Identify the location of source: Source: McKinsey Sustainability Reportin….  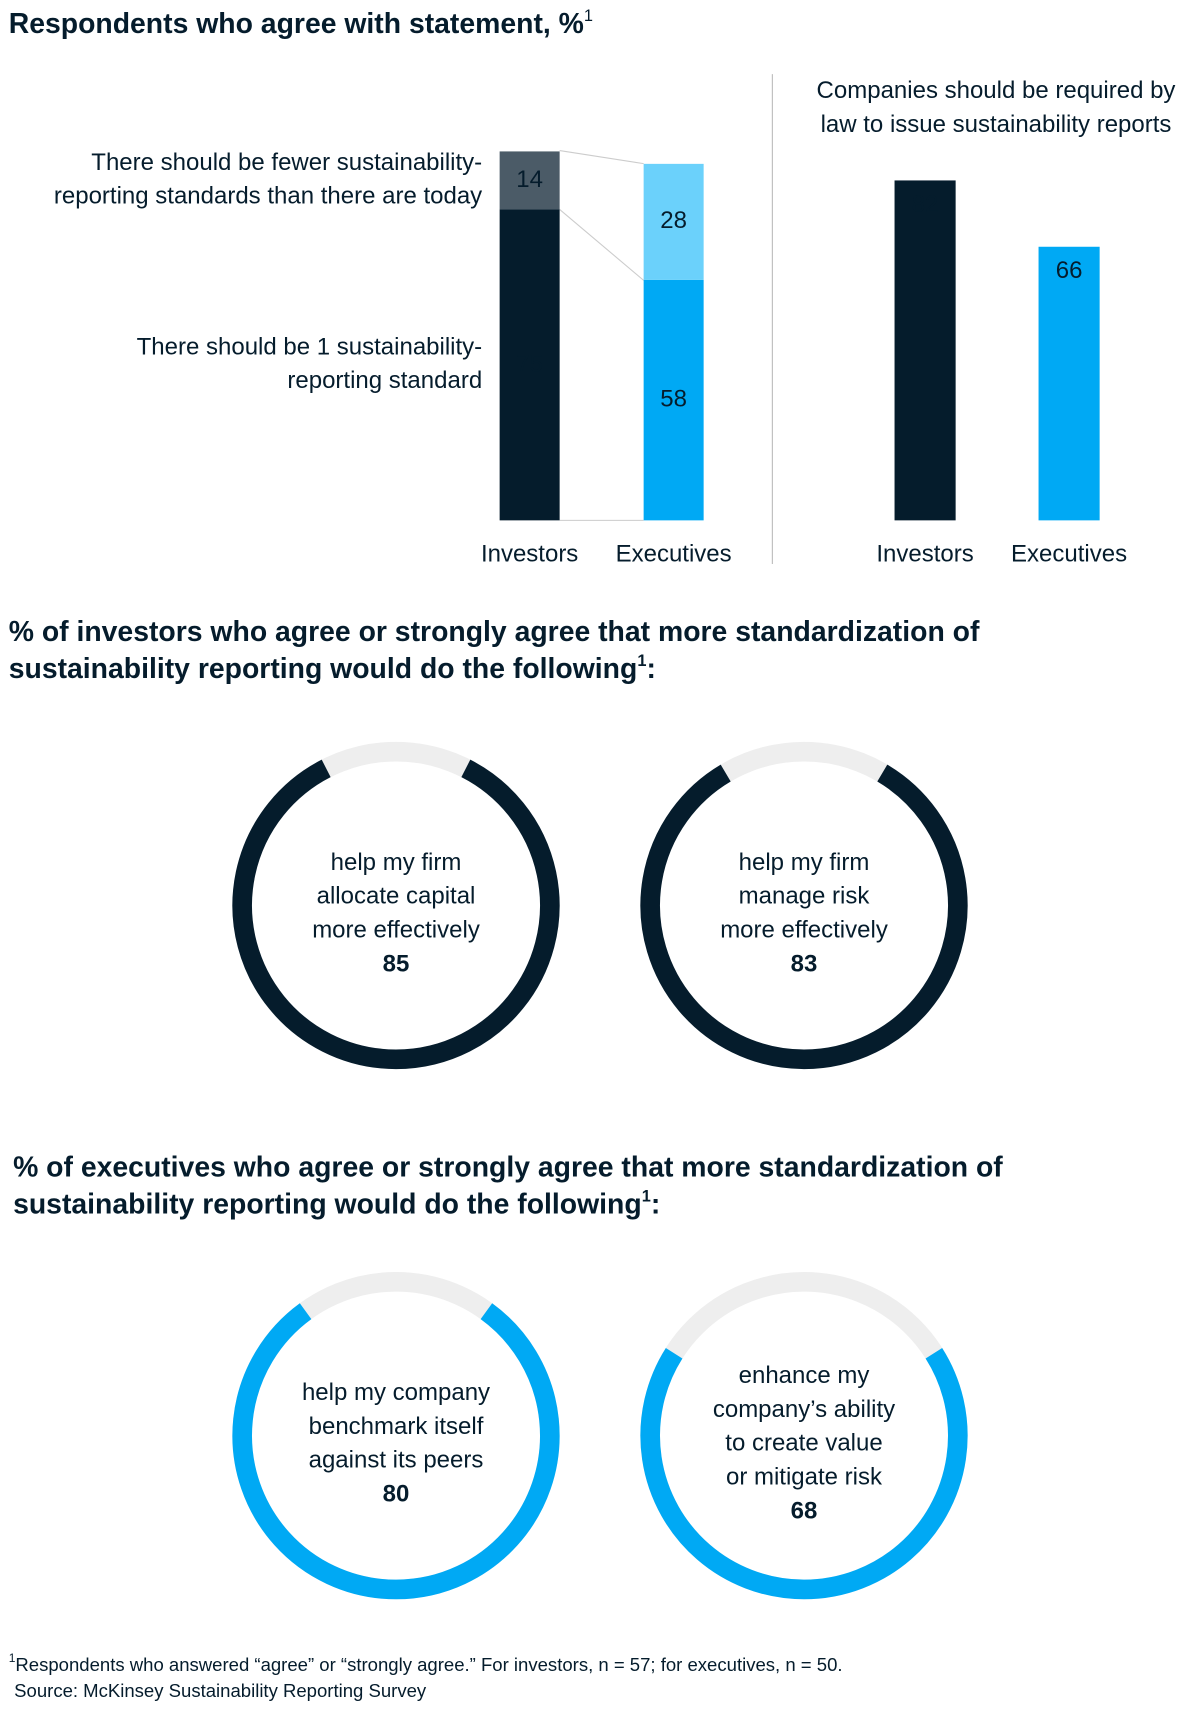
(220, 1690).